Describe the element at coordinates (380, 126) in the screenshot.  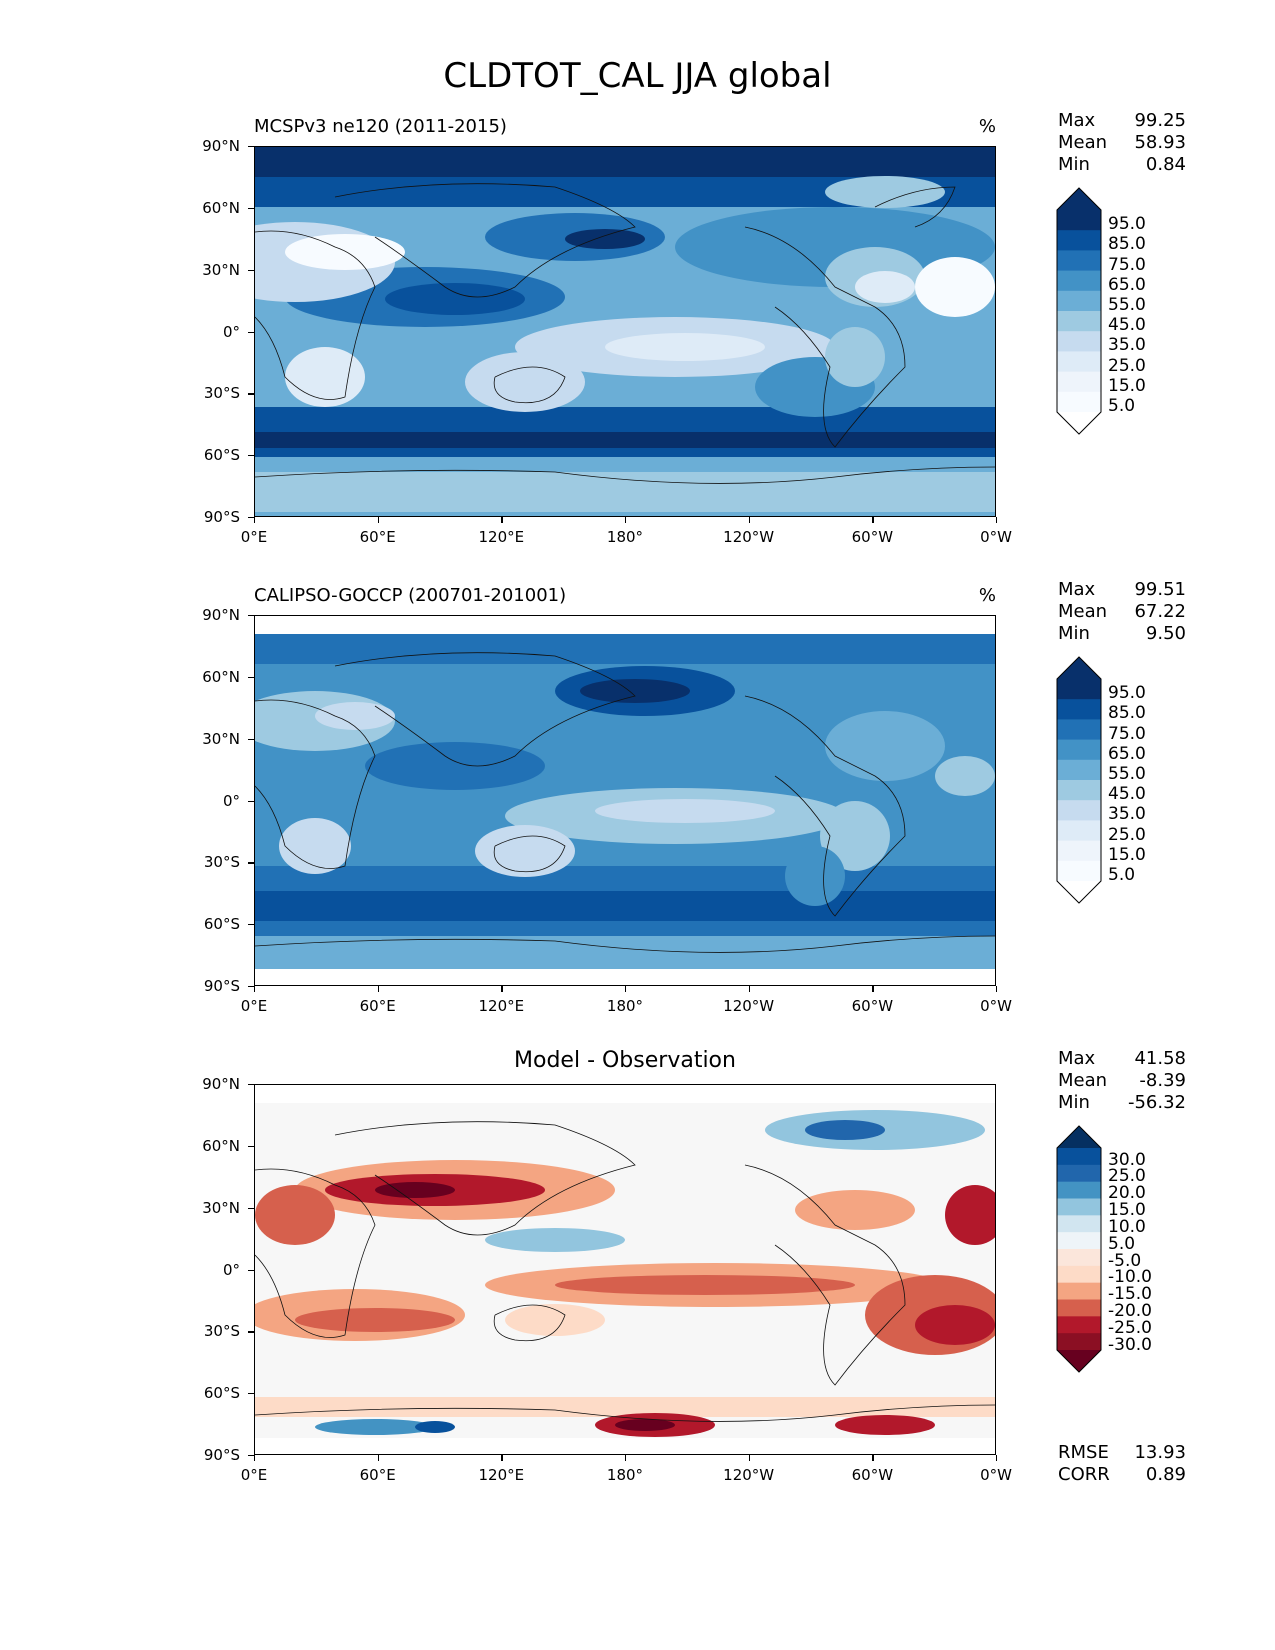
I see `panel-title: MCSPv3 ne120 (2011-2015)` at that location.